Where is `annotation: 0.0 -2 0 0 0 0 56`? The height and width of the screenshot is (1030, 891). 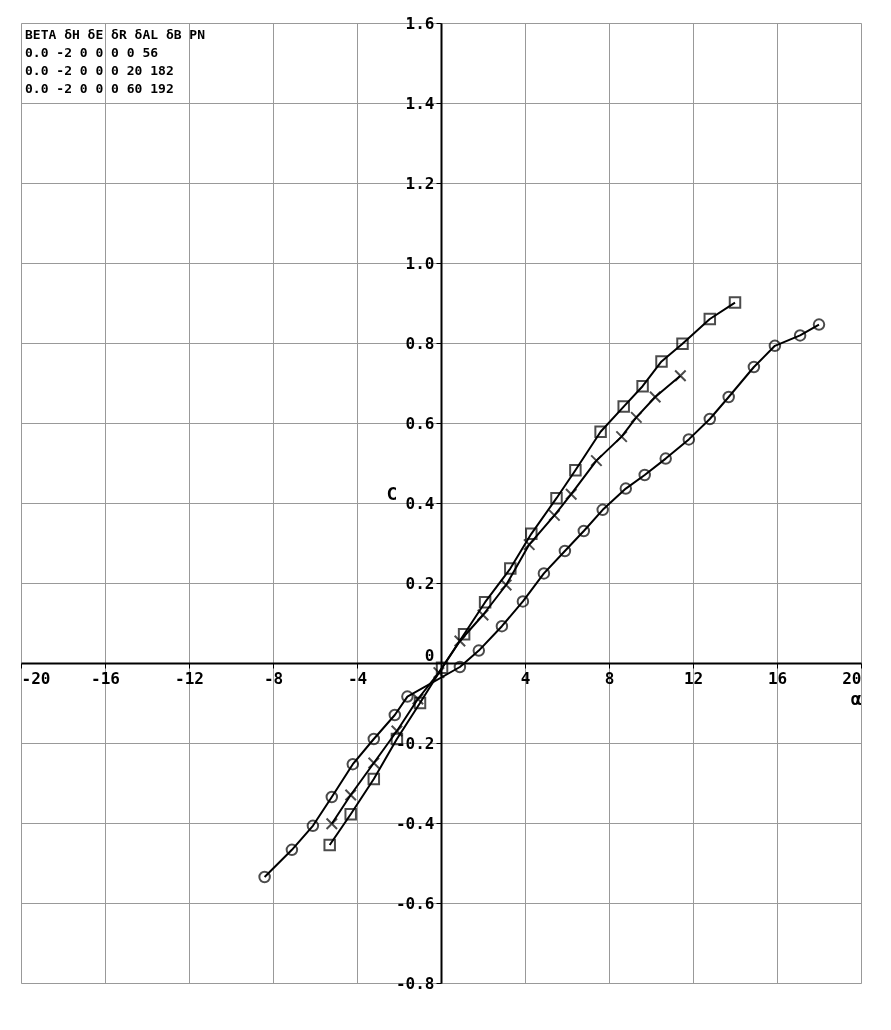
annotation: 0.0 -2 0 0 0 0 56 is located at coordinates (92, 52).